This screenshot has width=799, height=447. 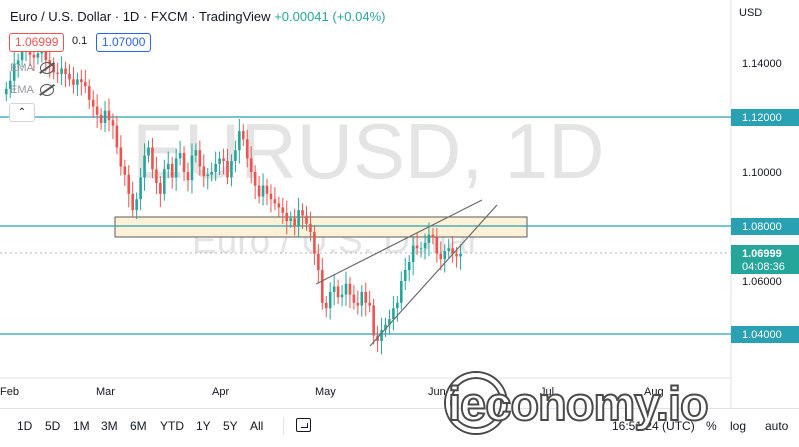 What do you see at coordinates (738, 426) in the screenshot?
I see `log-scale-toggle: log` at bounding box center [738, 426].